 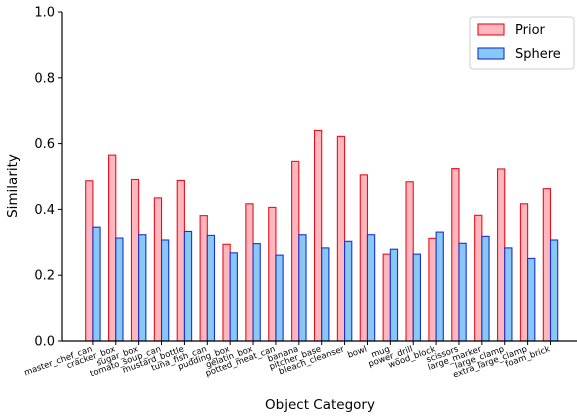 What do you see at coordinates (530, 30) in the screenshot?
I see `legend-label-prior: Prior` at bounding box center [530, 30].